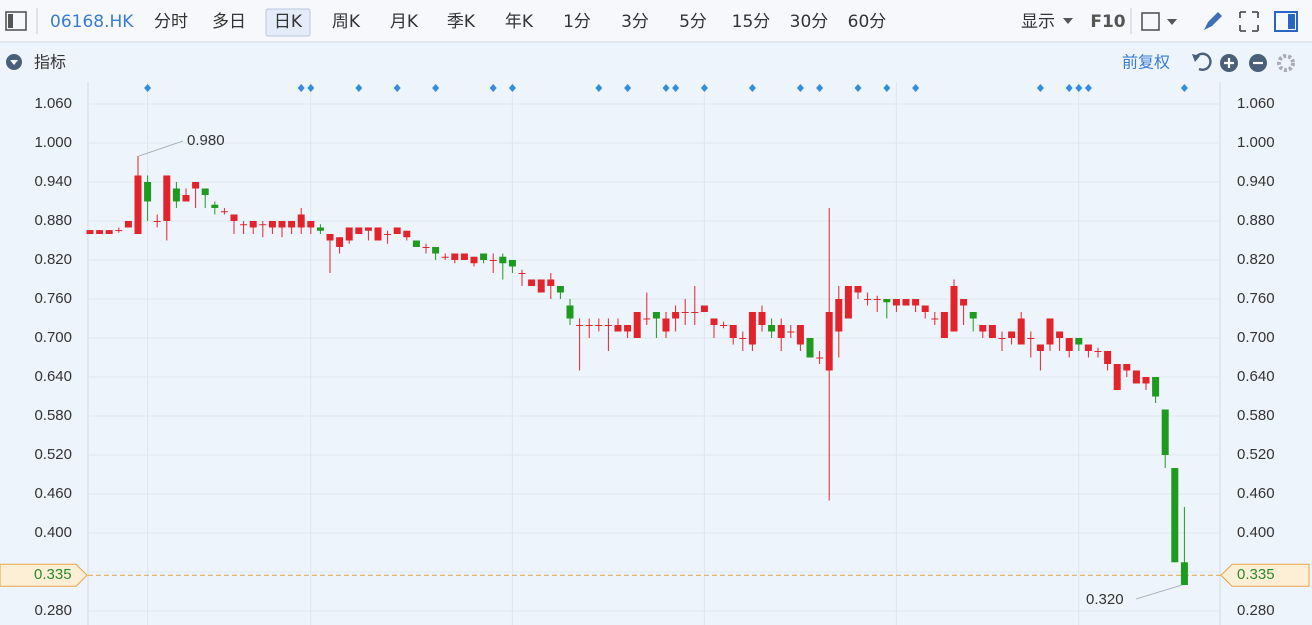 The width and height of the screenshot is (1312, 625). What do you see at coordinates (229, 22) in the screenshot?
I see `period-tab: 多日` at bounding box center [229, 22].